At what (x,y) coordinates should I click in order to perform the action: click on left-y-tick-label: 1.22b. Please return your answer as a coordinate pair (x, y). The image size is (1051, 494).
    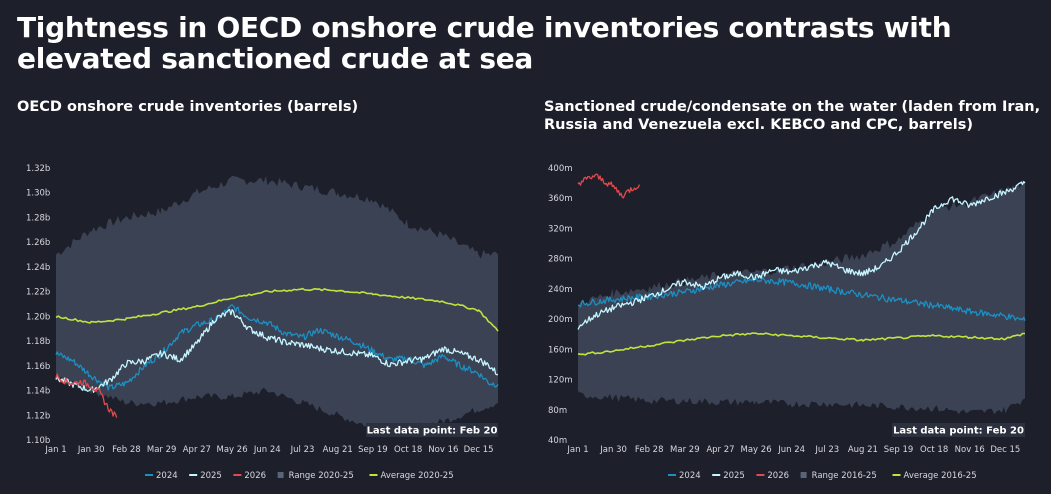
    Looking at the image, I should click on (38, 293).